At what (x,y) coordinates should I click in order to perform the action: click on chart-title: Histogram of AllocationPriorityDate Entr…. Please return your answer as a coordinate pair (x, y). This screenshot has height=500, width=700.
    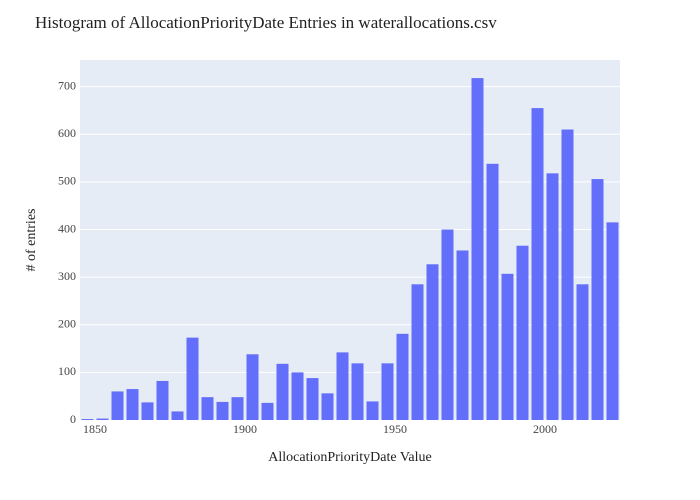
    Looking at the image, I should click on (266, 22).